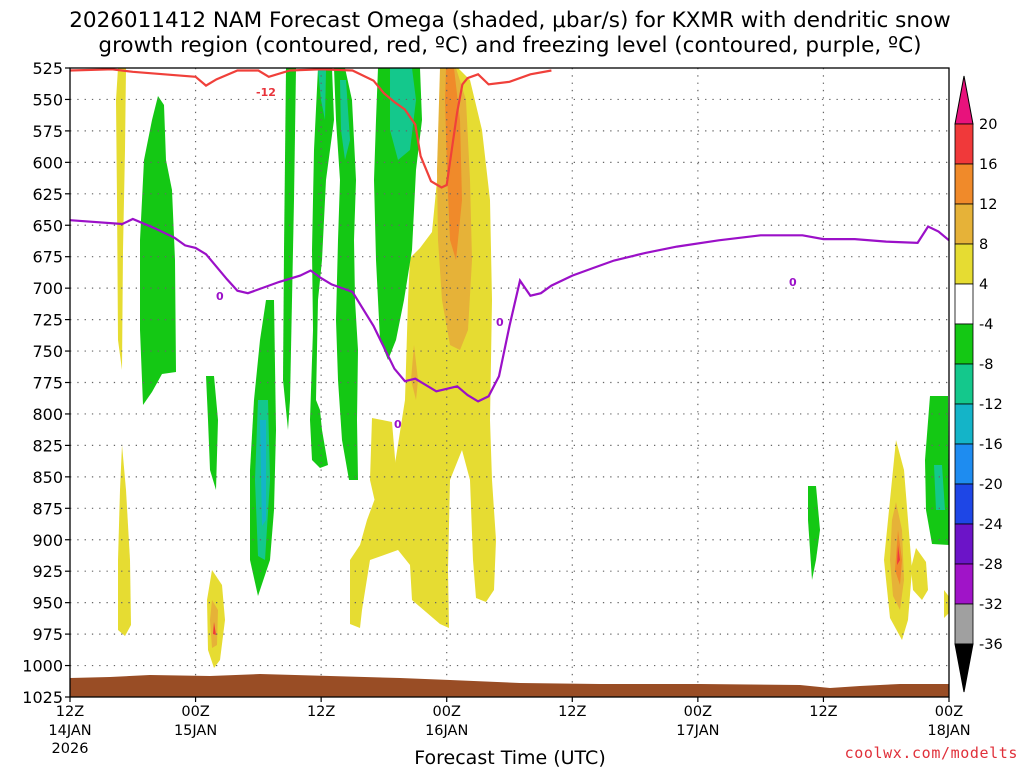 Image resolution: width=1024 pixels, height=768 pixels. I want to click on y-tick-label: 975, so click(47, 634).